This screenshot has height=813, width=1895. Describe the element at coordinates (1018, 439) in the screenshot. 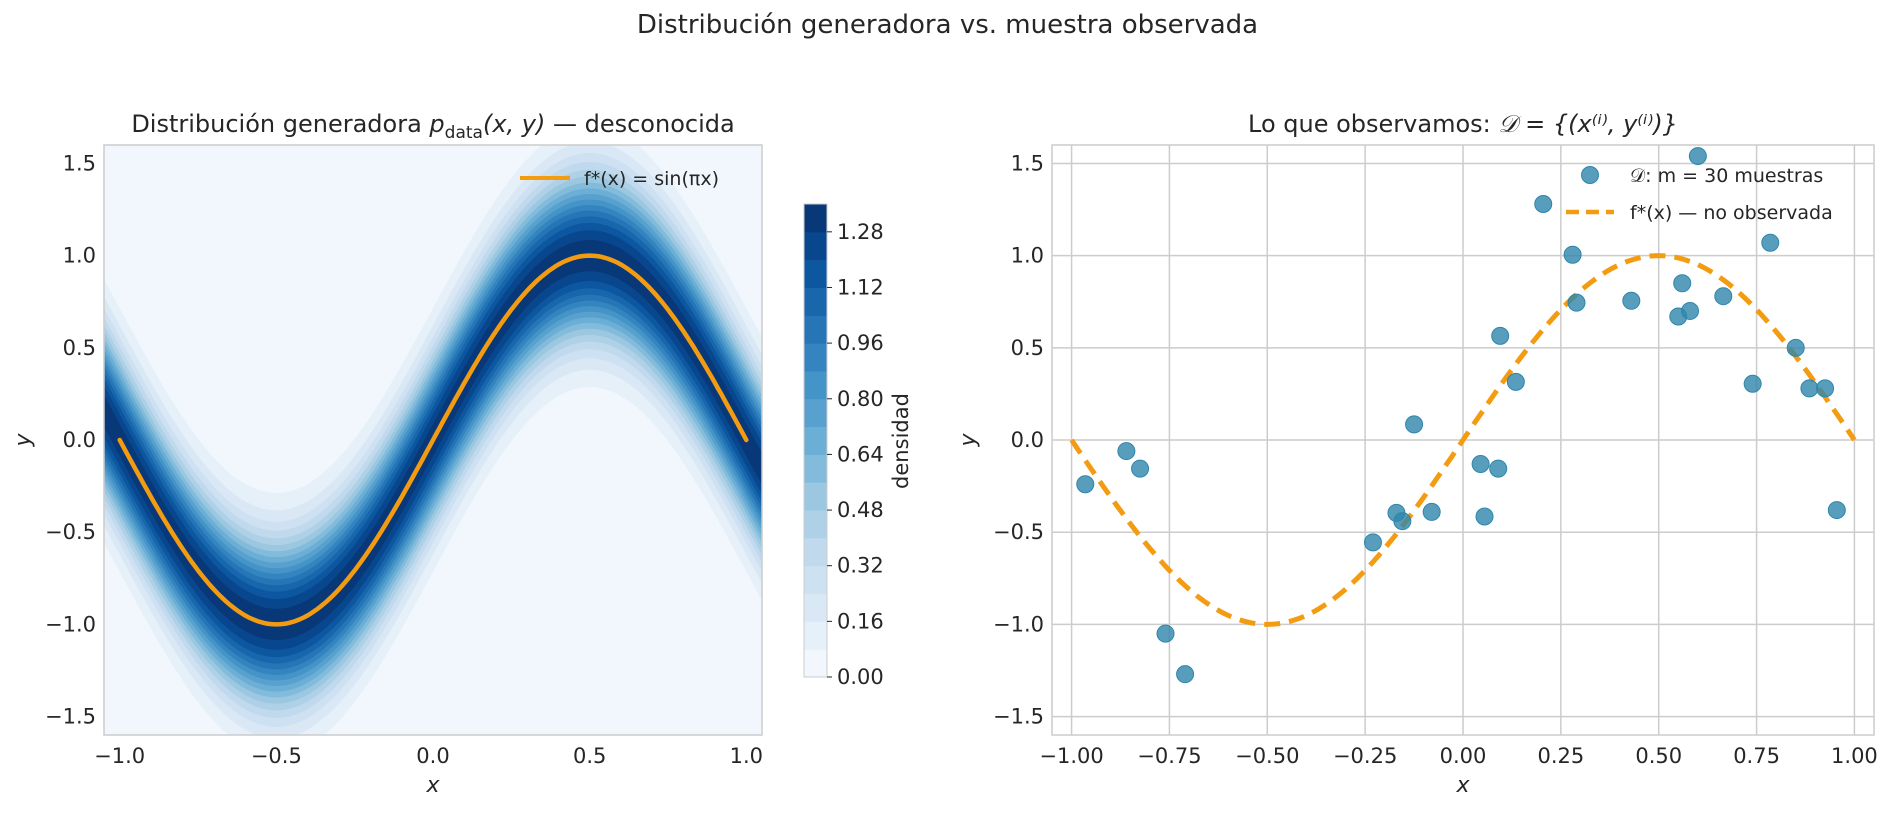

I see `right-y-axis: −1.5 −1.0 −0.5 0.0 0.5 1.0 1.5` at that location.